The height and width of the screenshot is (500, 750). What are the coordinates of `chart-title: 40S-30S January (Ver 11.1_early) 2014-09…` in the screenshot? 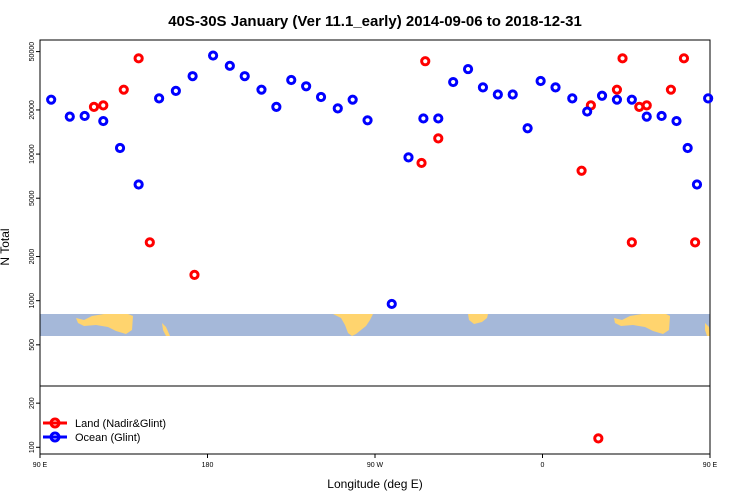 It's located at (375, 21).